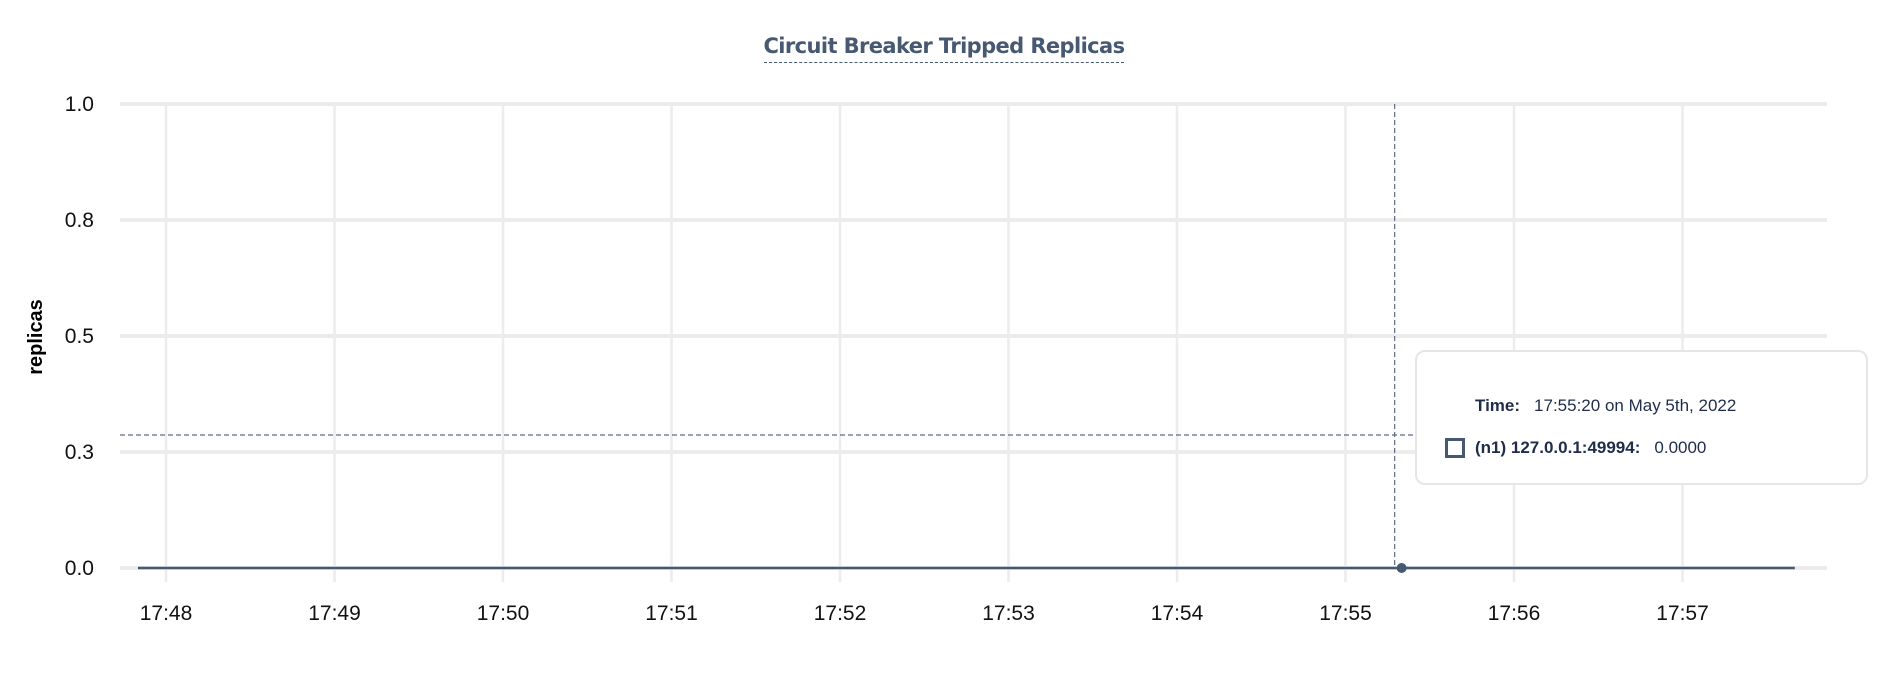  I want to click on y-tick-label: 1.0, so click(79, 104).